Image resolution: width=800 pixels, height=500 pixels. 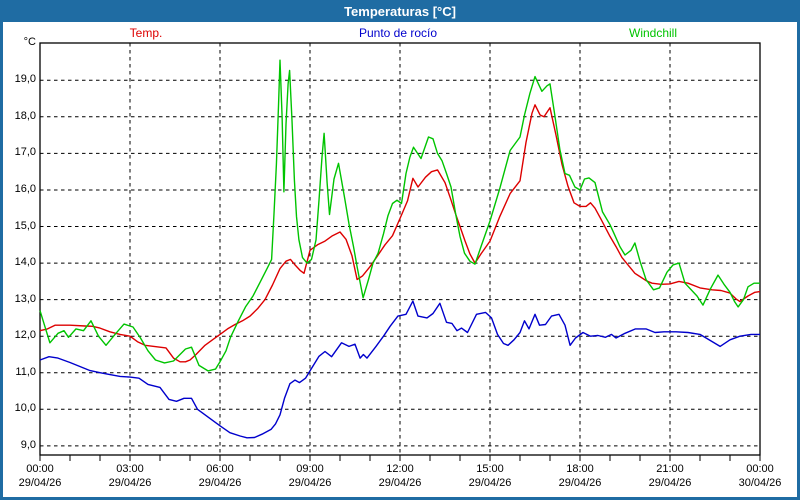 What do you see at coordinates (760, 476) in the screenshot?
I see `x-tick-label: 00:00 30/04/26` at bounding box center [760, 476].